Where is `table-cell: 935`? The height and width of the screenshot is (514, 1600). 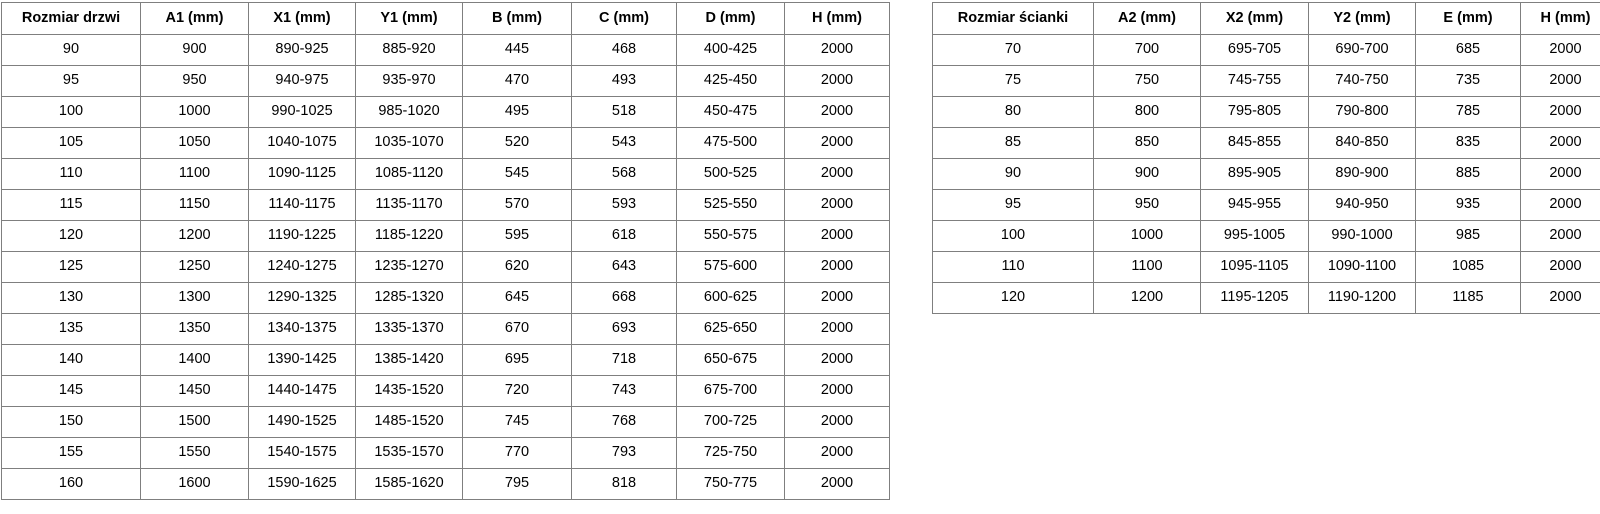 table-cell: 935 is located at coordinates (1468, 205).